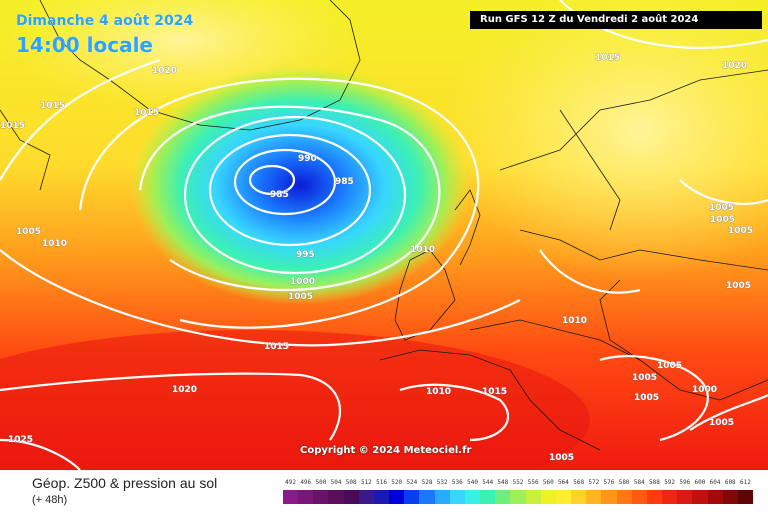  Describe the element at coordinates (670, 482) in the screenshot. I see `scale-value-label: 592` at that location.